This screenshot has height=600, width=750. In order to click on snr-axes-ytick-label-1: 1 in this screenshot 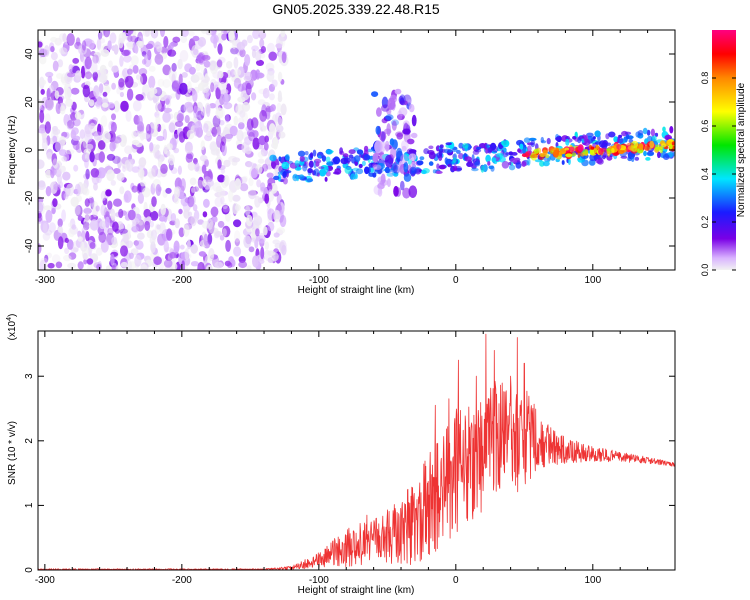, I will do `click(29, 505)`.